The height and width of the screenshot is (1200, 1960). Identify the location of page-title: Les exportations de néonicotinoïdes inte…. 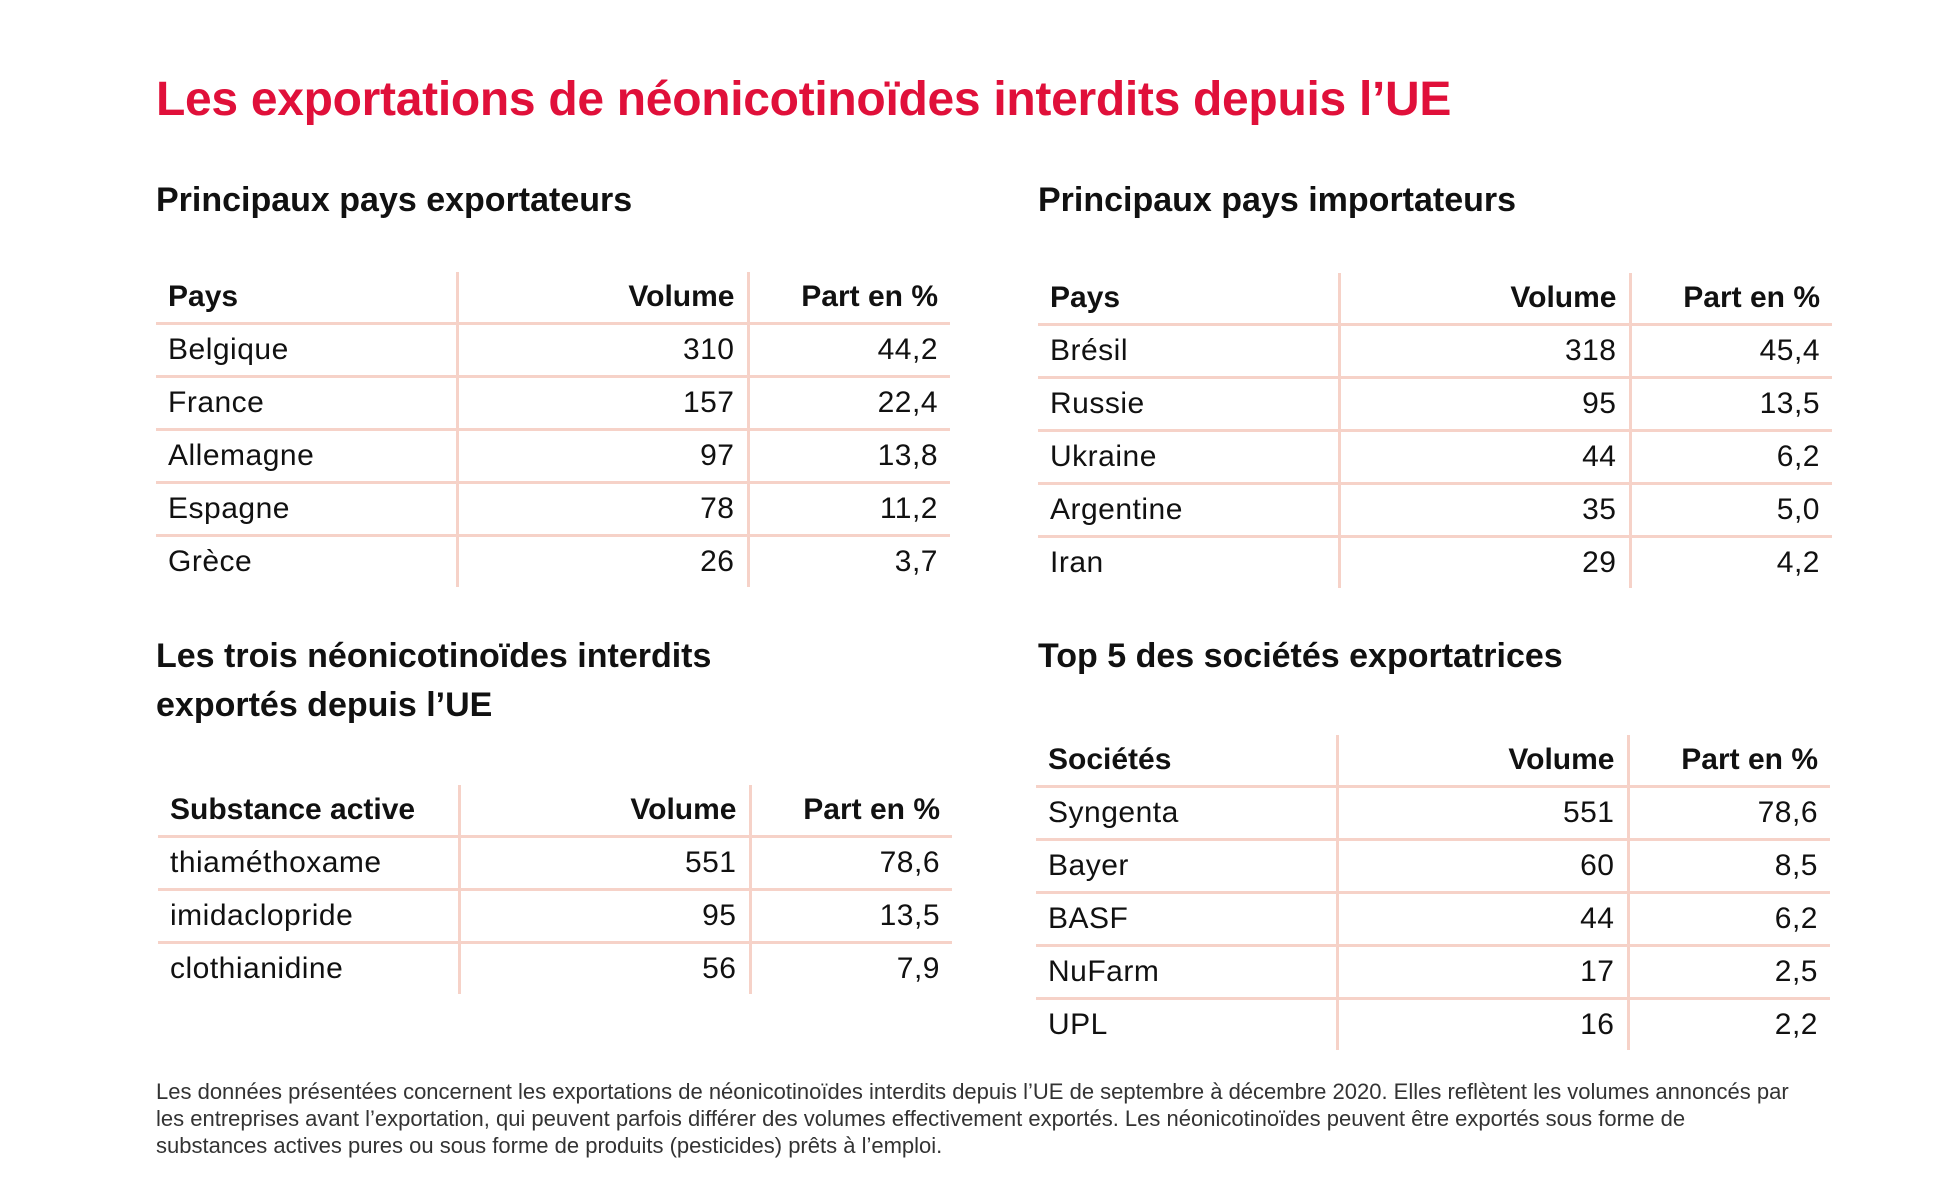
(804, 99).